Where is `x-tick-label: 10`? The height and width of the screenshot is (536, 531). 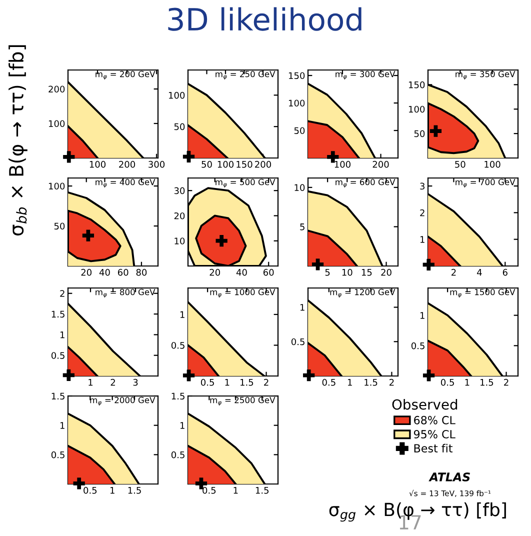 x-tick-label: 10 is located at coordinates (347, 272).